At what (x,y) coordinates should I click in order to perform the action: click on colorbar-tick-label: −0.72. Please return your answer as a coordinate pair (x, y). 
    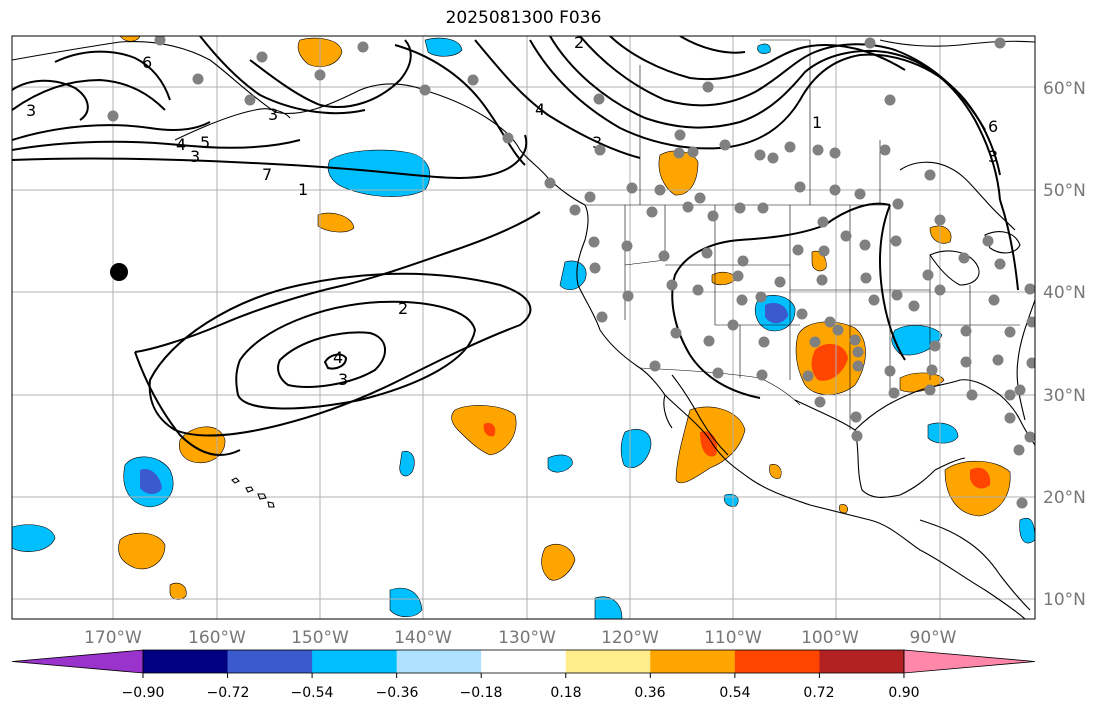
    Looking at the image, I should click on (228, 693).